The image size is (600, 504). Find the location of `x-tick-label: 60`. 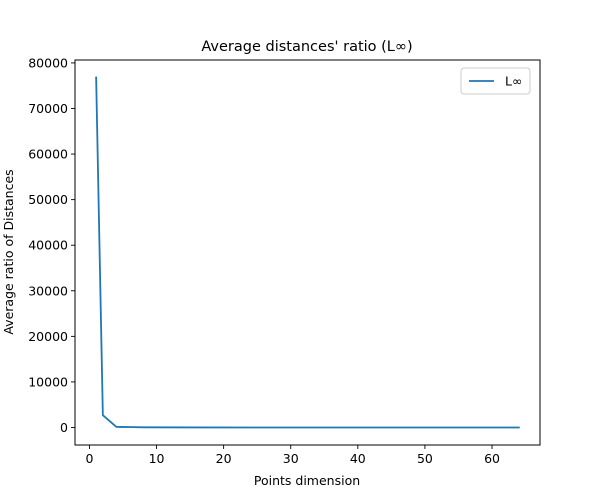

x-tick-label: 60 is located at coordinates (492, 458).